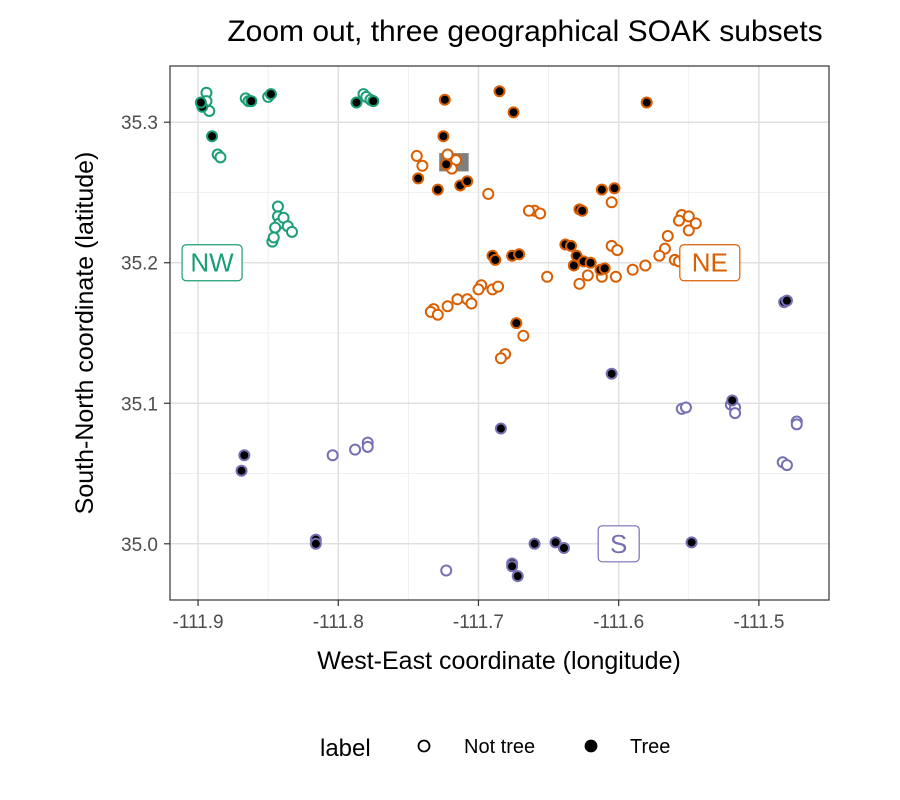  Describe the element at coordinates (499, 747) in the screenshot. I see `legend-label-not-tree: Not tree` at that location.